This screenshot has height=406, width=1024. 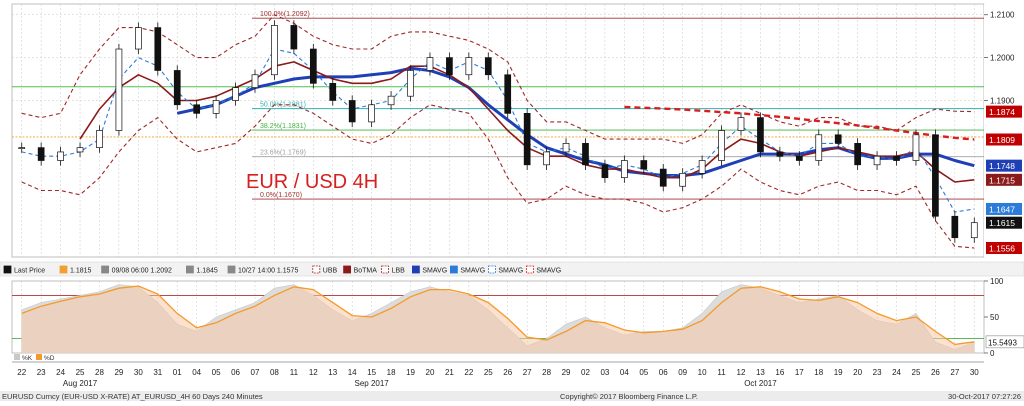 What do you see at coordinates (399, 271) in the screenshot?
I see `legend-label: LBB` at bounding box center [399, 271].